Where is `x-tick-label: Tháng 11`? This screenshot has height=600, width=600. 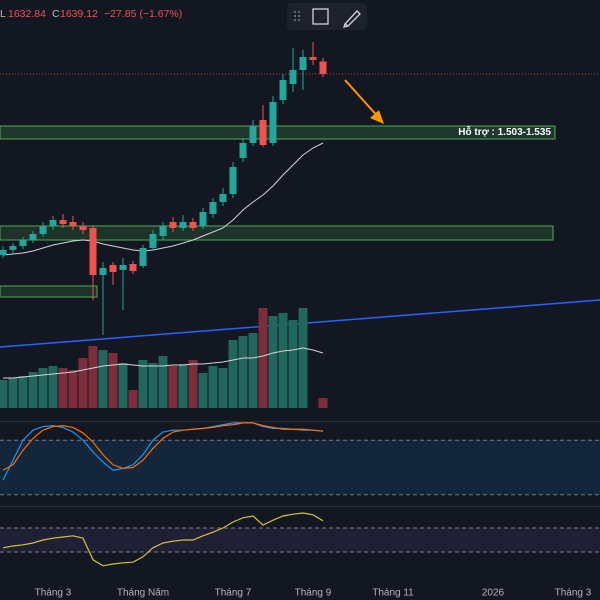 x-tick-label: Tháng 11 is located at coordinates (393, 593).